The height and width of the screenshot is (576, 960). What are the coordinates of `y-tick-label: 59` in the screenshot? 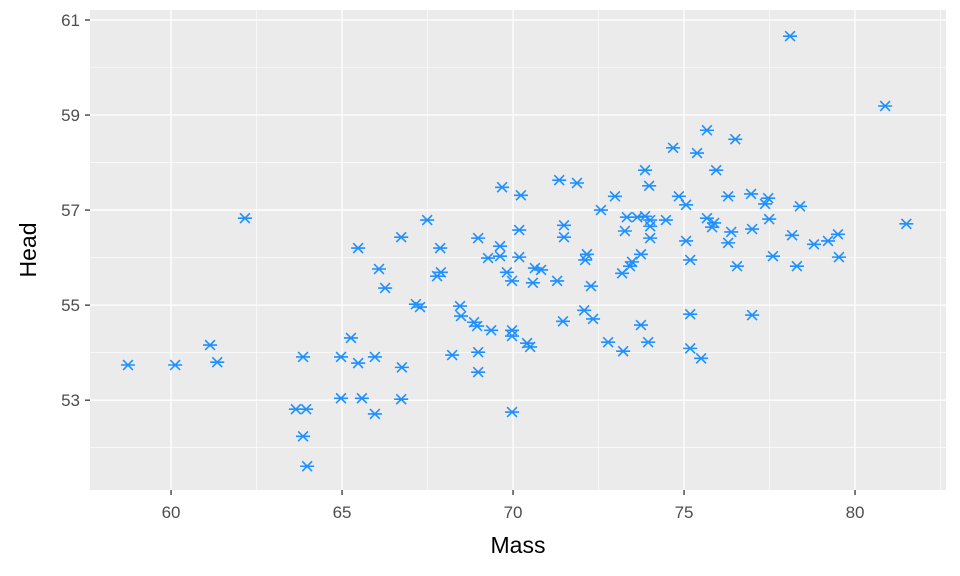 It's located at (70, 115).